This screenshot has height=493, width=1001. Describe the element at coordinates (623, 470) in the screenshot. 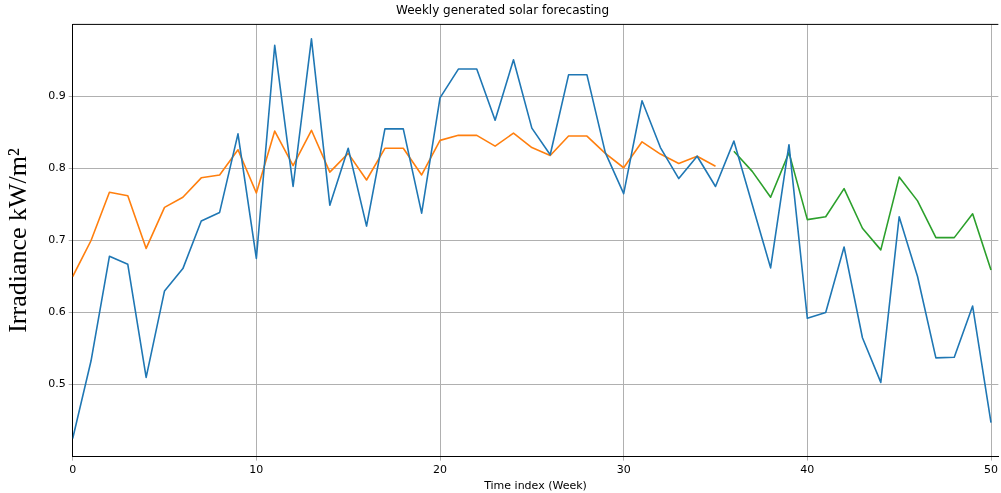

I see `x-tick-label: 30` at that location.